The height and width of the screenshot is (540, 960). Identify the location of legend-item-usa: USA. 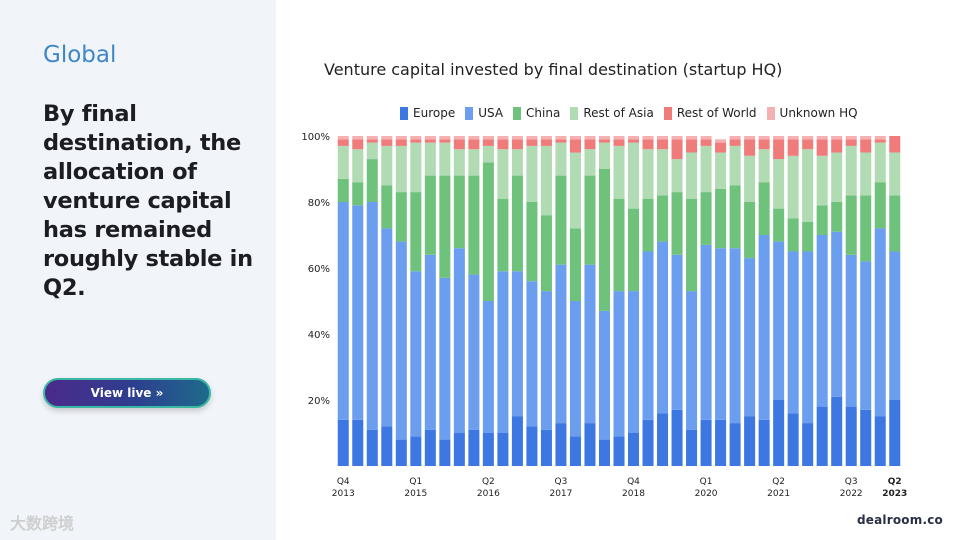
(484, 113).